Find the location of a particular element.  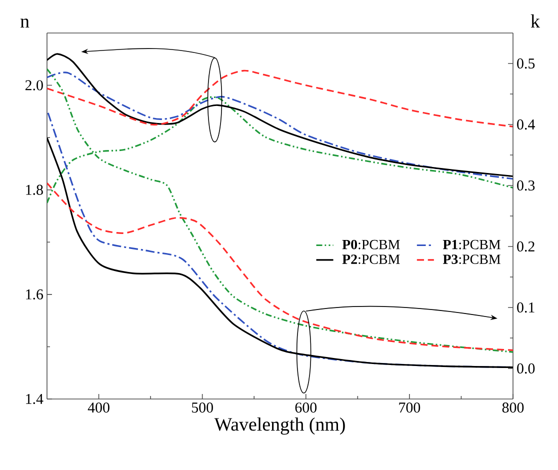

legend-label: P2:PCBM is located at coordinates (371, 259).